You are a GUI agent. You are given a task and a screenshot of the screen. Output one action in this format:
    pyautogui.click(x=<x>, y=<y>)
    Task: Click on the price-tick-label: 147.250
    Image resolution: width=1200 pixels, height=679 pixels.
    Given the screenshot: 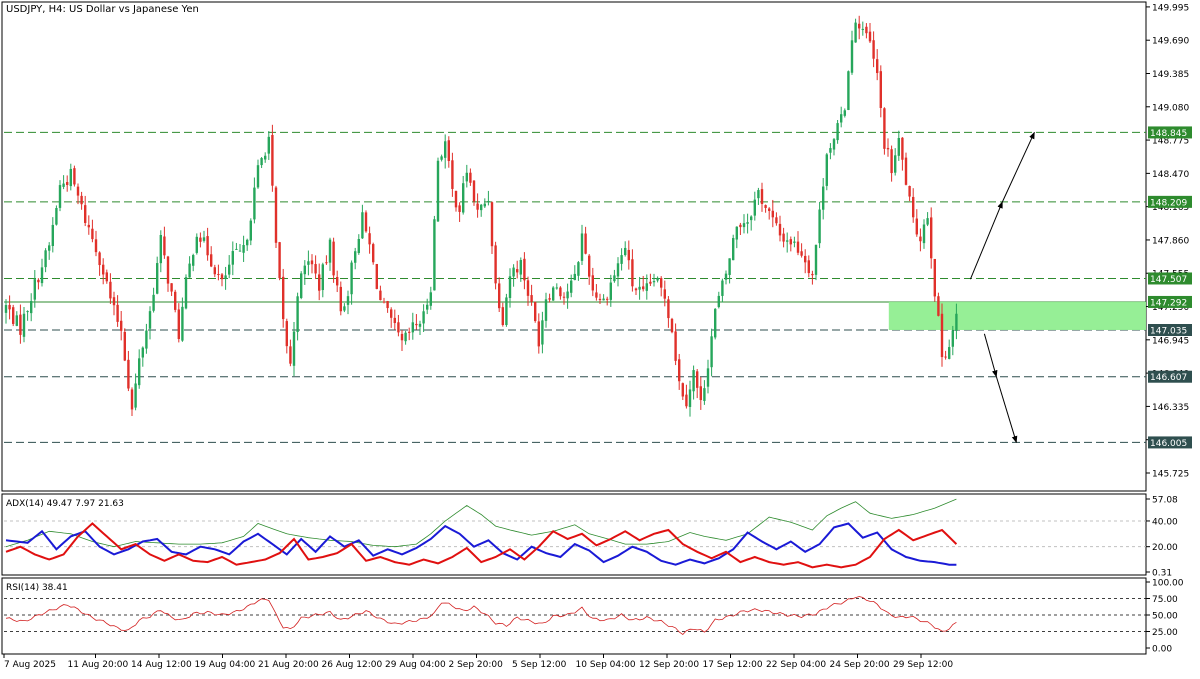 What is the action you would take?
    pyautogui.click(x=1170, y=308)
    